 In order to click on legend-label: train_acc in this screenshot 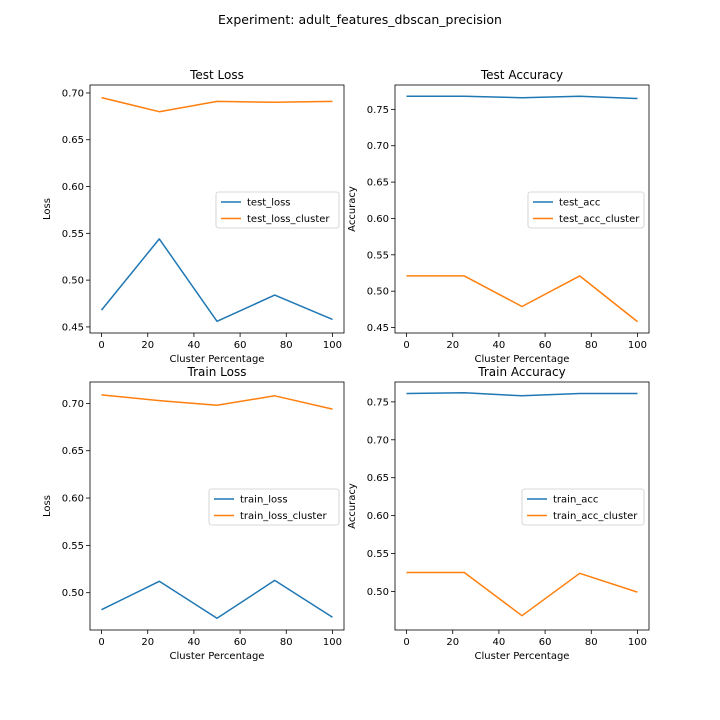, I will do `click(575, 500)`.